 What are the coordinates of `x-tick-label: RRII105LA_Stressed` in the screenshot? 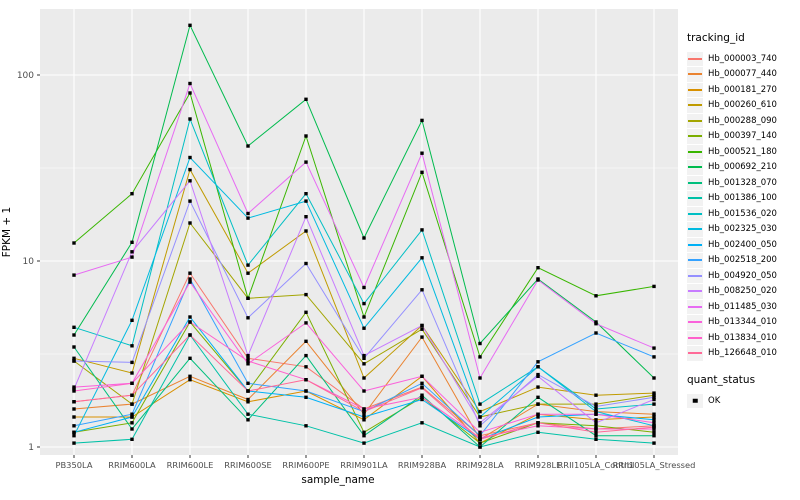 It's located at (654, 465).